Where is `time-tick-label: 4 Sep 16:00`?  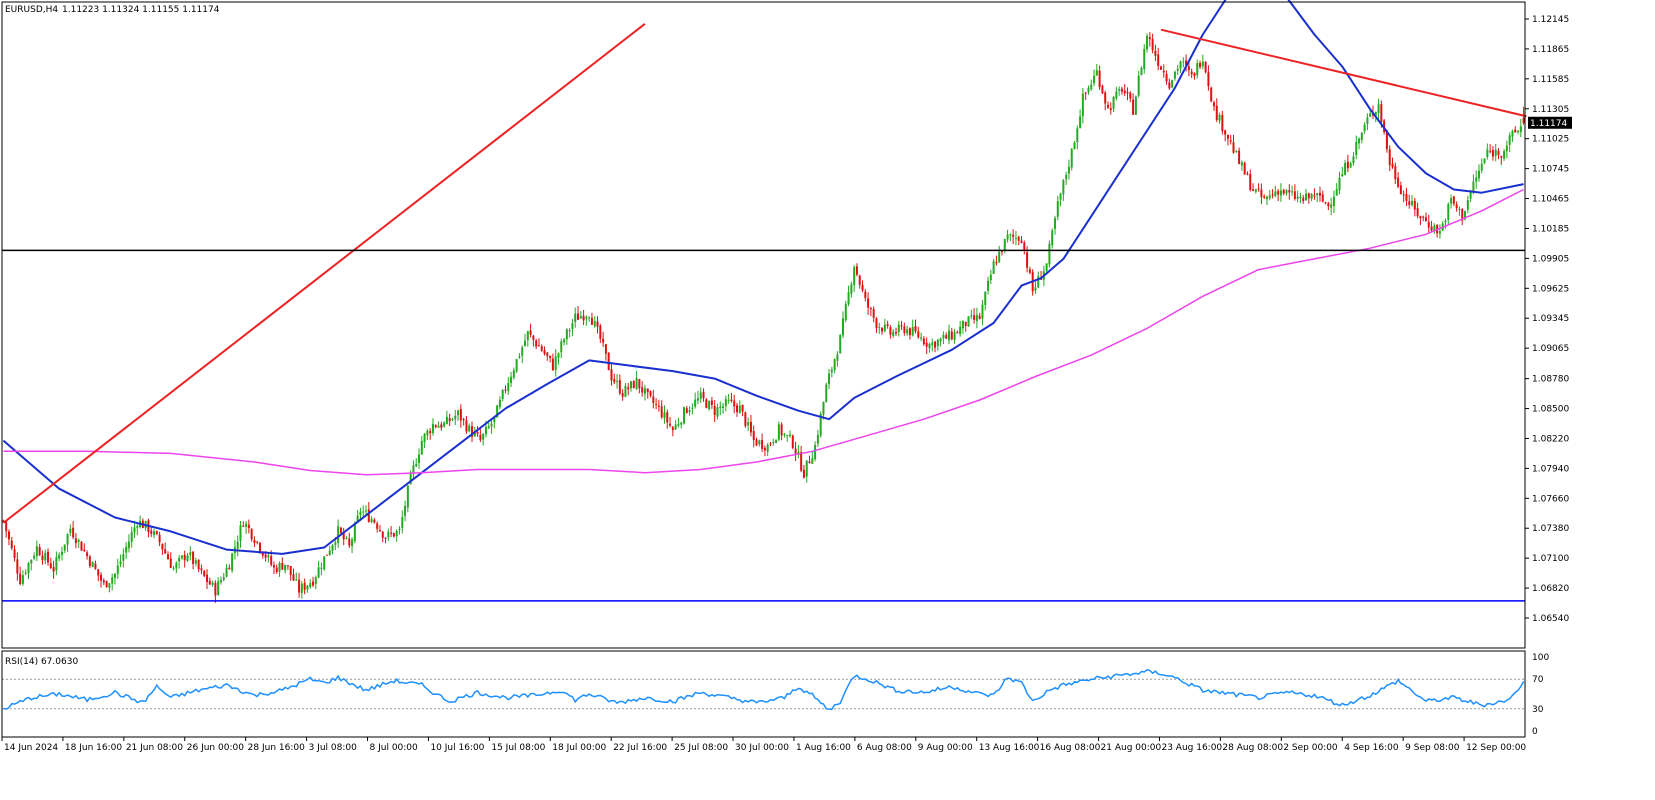
time-tick-label: 4 Sep 16:00 is located at coordinates (1371, 748).